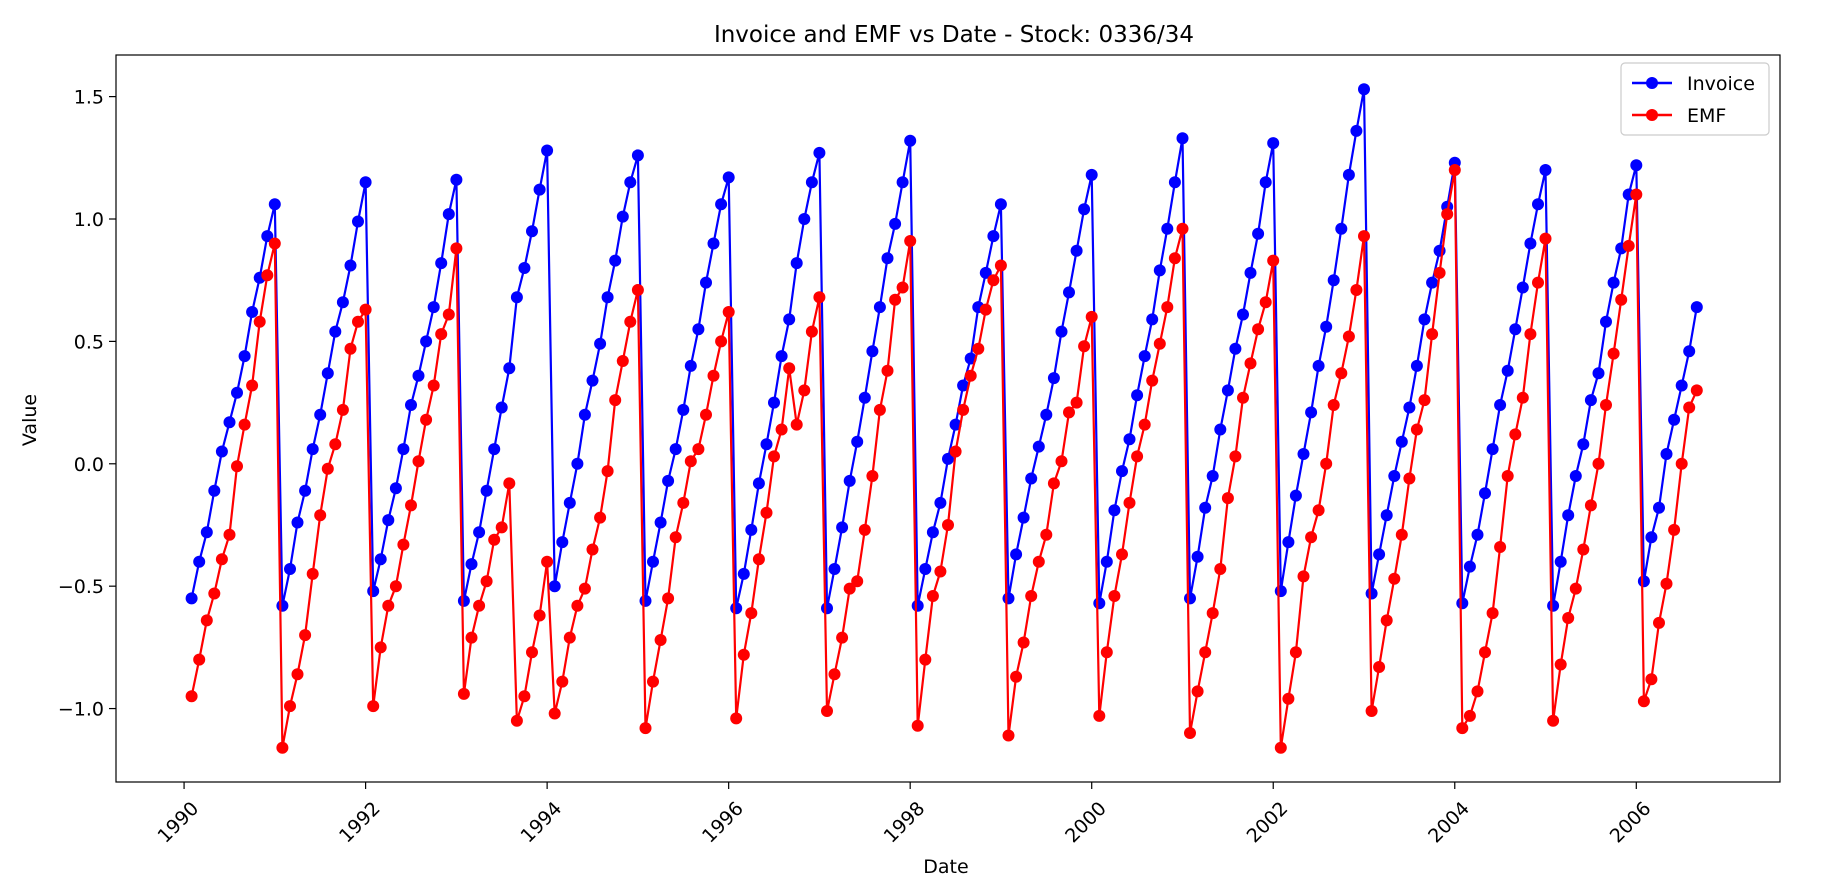 This screenshot has height=879, width=1824. I want to click on x-axis-title: Date, so click(945, 867).